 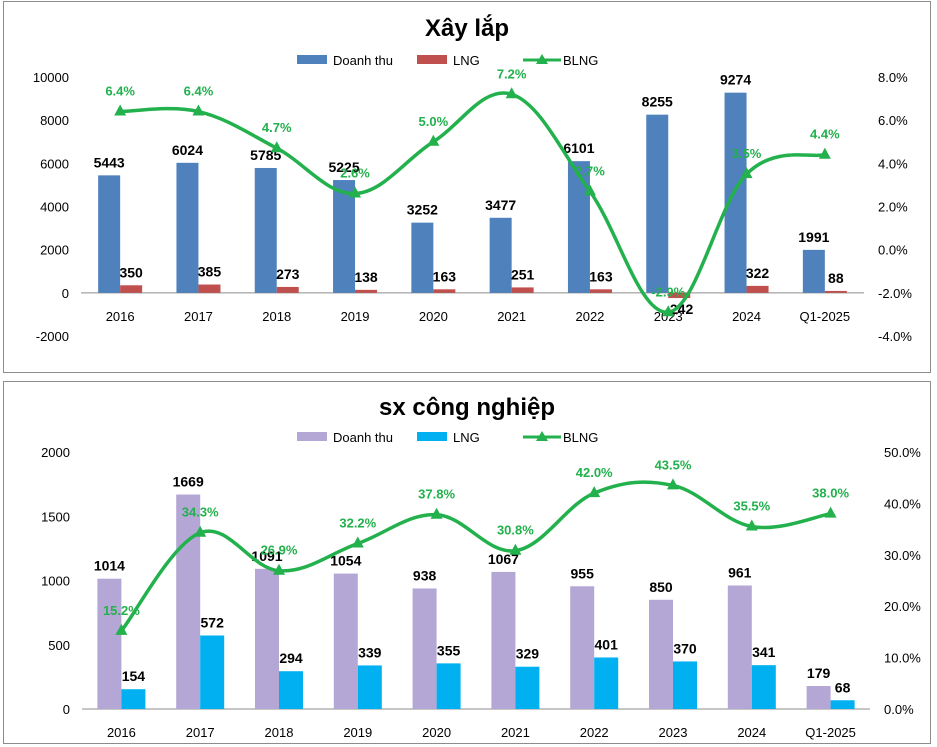 What do you see at coordinates (657, 102) in the screenshot?
I see `bar-value-label: 8255` at bounding box center [657, 102].